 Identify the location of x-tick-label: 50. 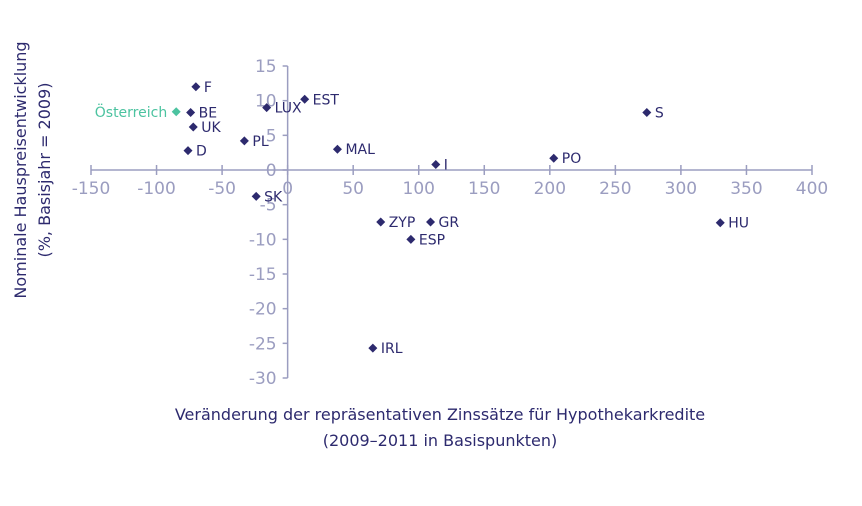
(353, 189).